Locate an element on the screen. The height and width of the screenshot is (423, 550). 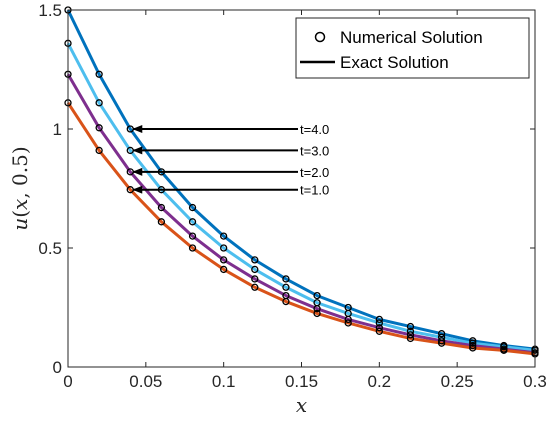
annotation-label: t=4.0 is located at coordinates (314, 129).